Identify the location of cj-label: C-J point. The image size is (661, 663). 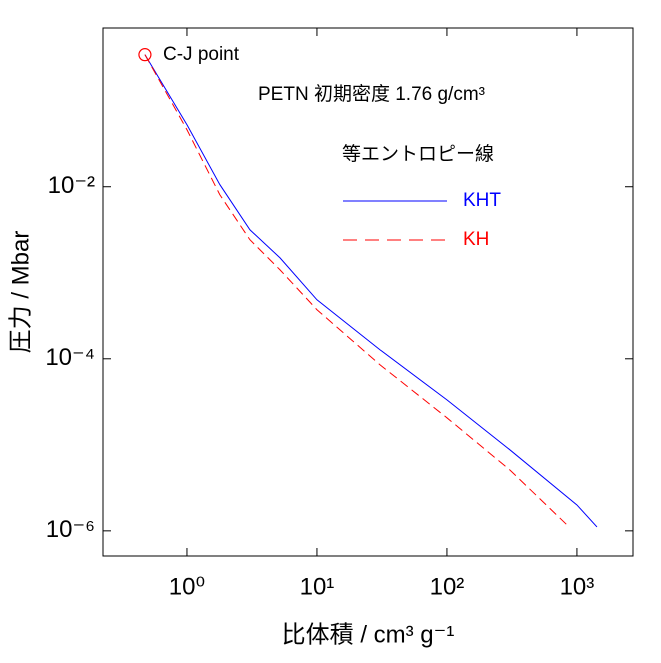
(201, 54).